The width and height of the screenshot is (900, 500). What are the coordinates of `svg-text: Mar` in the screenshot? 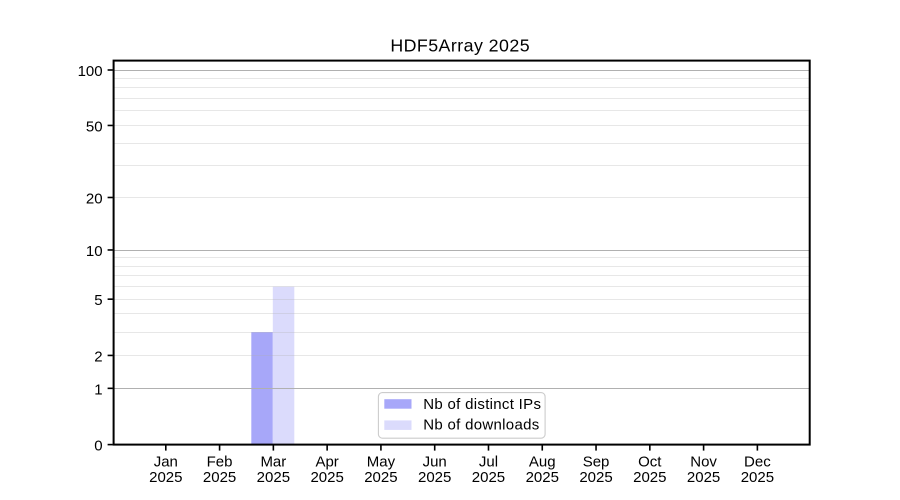 It's located at (273, 462).